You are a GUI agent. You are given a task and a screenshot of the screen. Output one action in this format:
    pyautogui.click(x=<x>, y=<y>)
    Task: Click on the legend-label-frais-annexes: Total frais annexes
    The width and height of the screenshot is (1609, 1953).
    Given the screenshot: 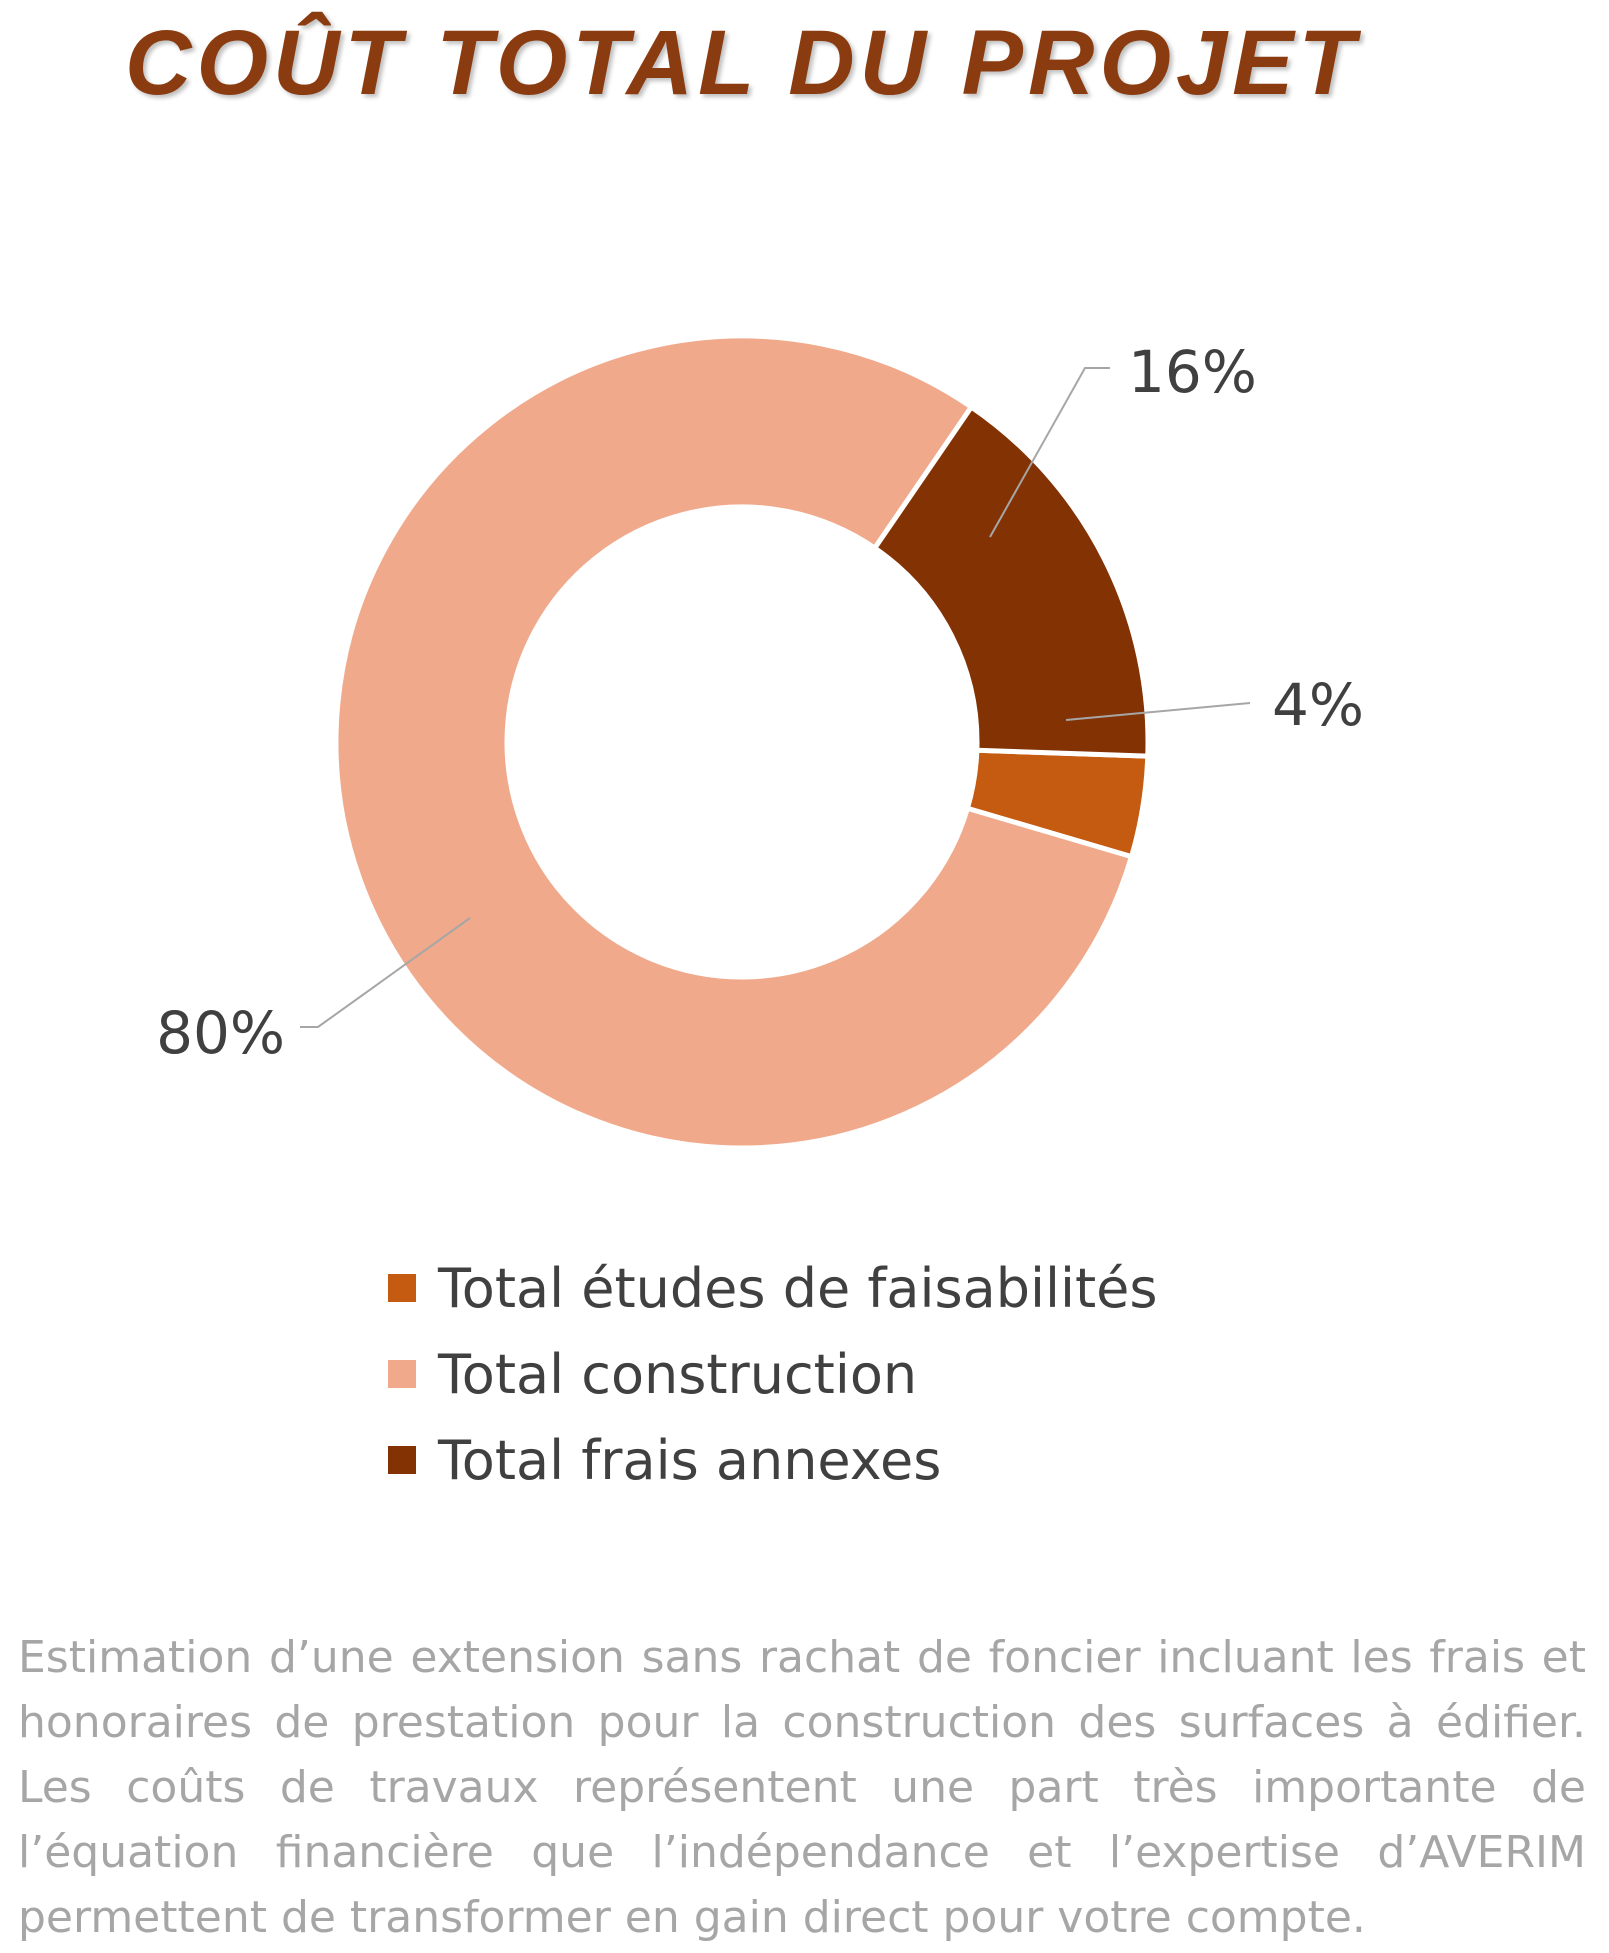 What is the action you would take?
    pyautogui.click(x=690, y=1460)
    